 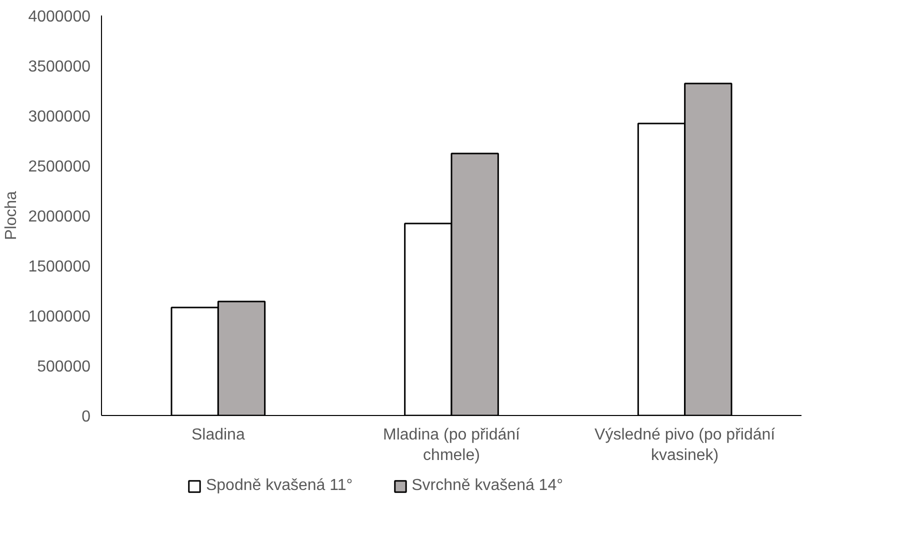 I want to click on x-tick-label: Mladina (po přidání chmele), so click(x=452, y=445).